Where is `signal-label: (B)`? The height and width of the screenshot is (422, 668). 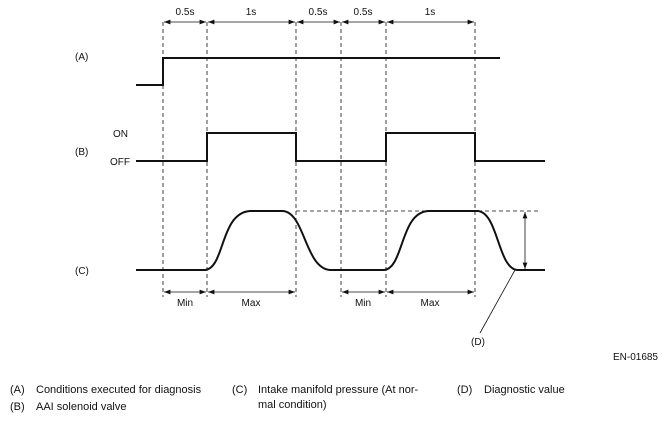 signal-label: (B) is located at coordinates (81, 152).